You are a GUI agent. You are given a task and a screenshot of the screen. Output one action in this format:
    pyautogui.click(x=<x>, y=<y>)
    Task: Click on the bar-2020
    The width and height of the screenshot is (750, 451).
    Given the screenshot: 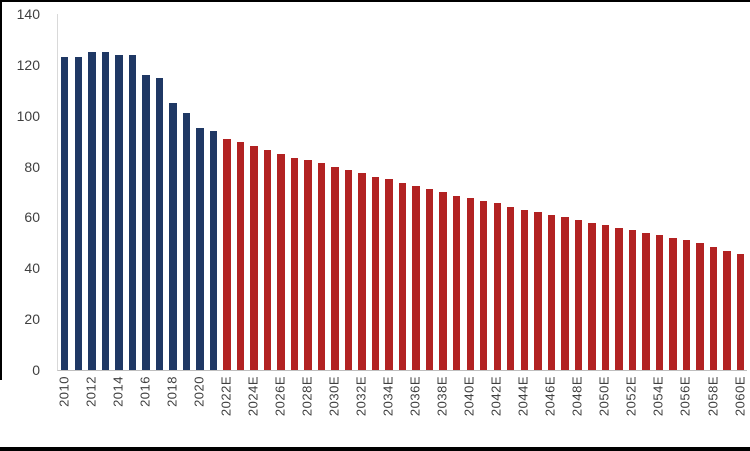 What is the action you would take?
    pyautogui.click(x=200, y=249)
    